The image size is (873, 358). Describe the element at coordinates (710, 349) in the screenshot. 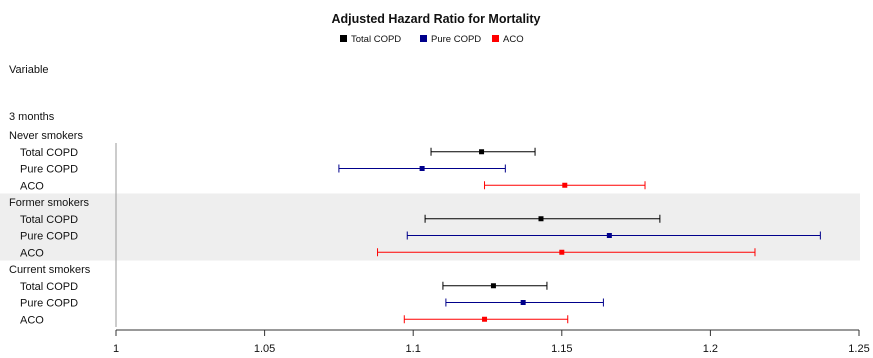

I see `x-tick-label: 1.2` at that location.